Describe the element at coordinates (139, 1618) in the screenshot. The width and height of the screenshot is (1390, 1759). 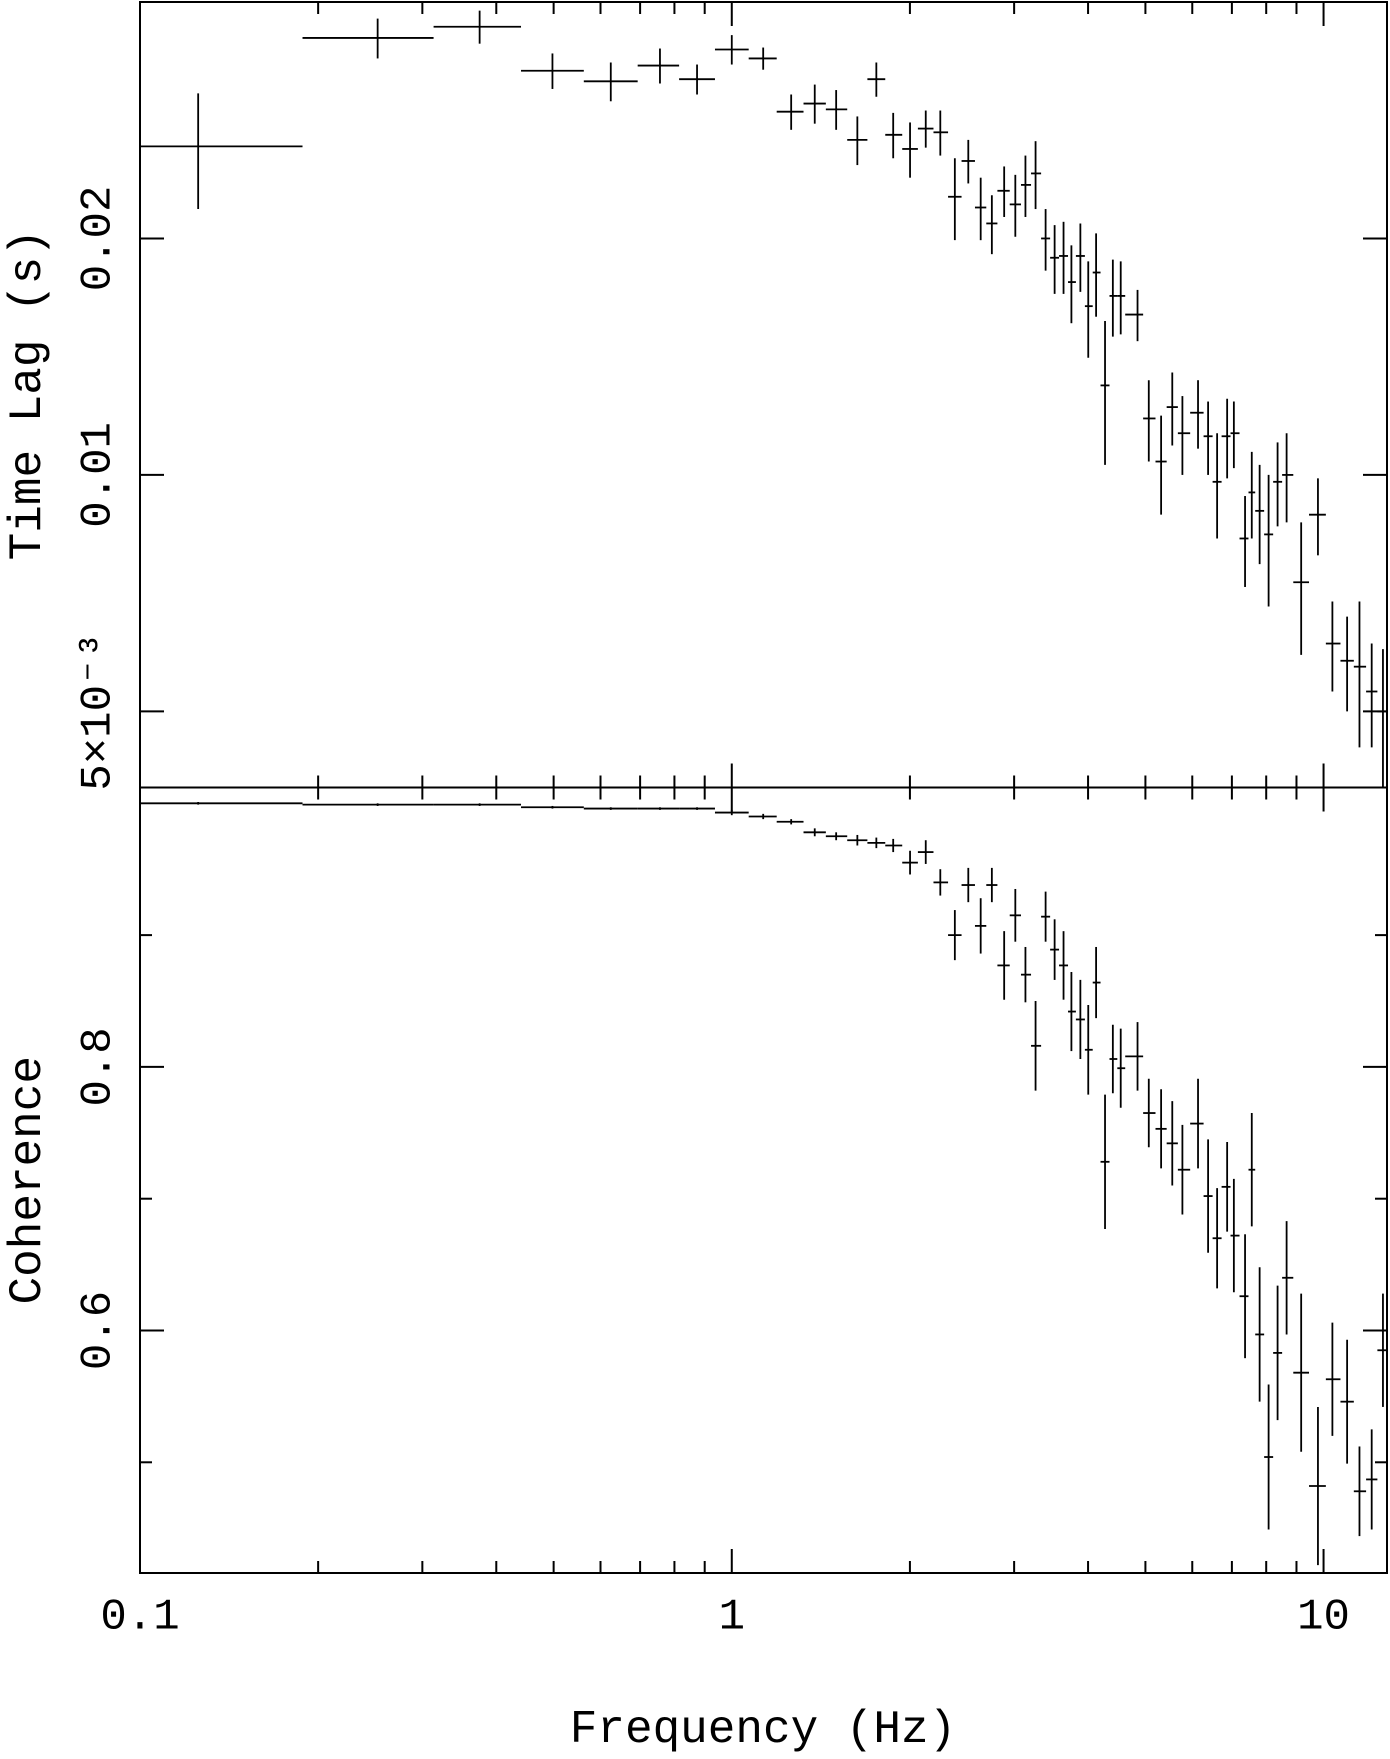
I see `x-tick-label: 0.1` at that location.